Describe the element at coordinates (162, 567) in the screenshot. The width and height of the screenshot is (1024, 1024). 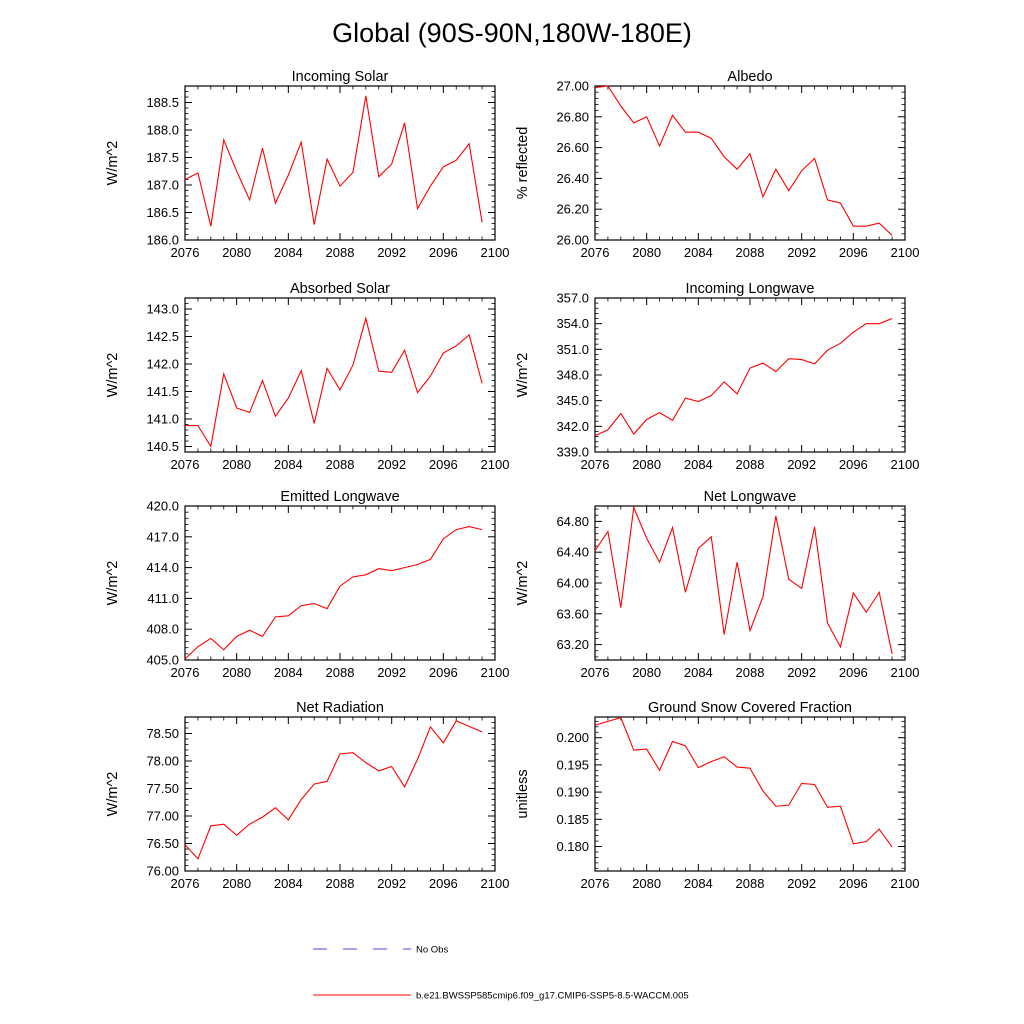
I see `y-tick-label: 414.0` at that location.